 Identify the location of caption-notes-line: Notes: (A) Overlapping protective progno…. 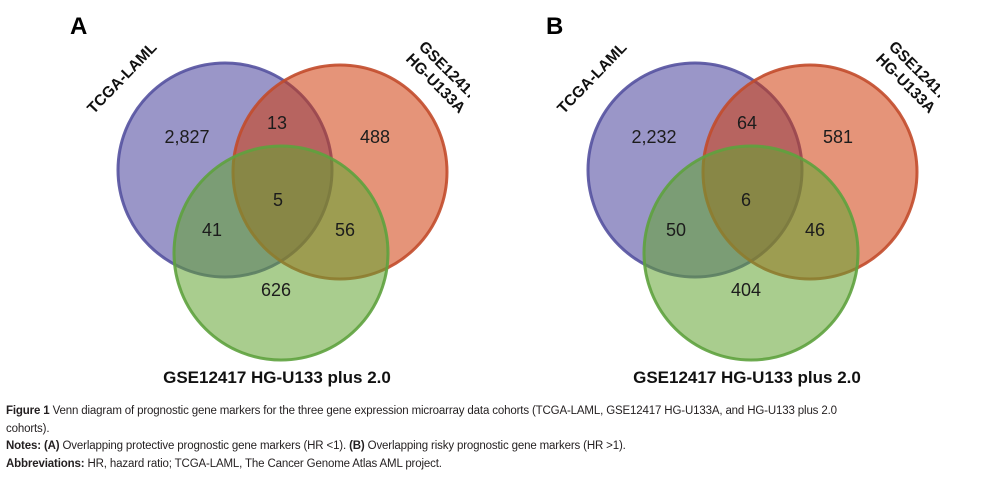
(503, 447).